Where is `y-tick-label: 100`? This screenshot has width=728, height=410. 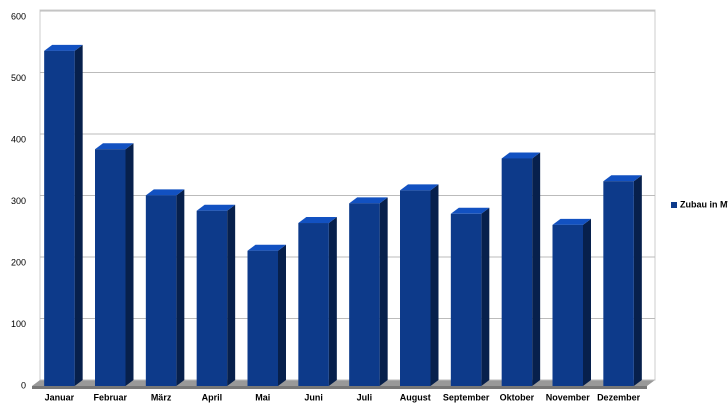
y-tick-label: 100 is located at coordinates (18, 324).